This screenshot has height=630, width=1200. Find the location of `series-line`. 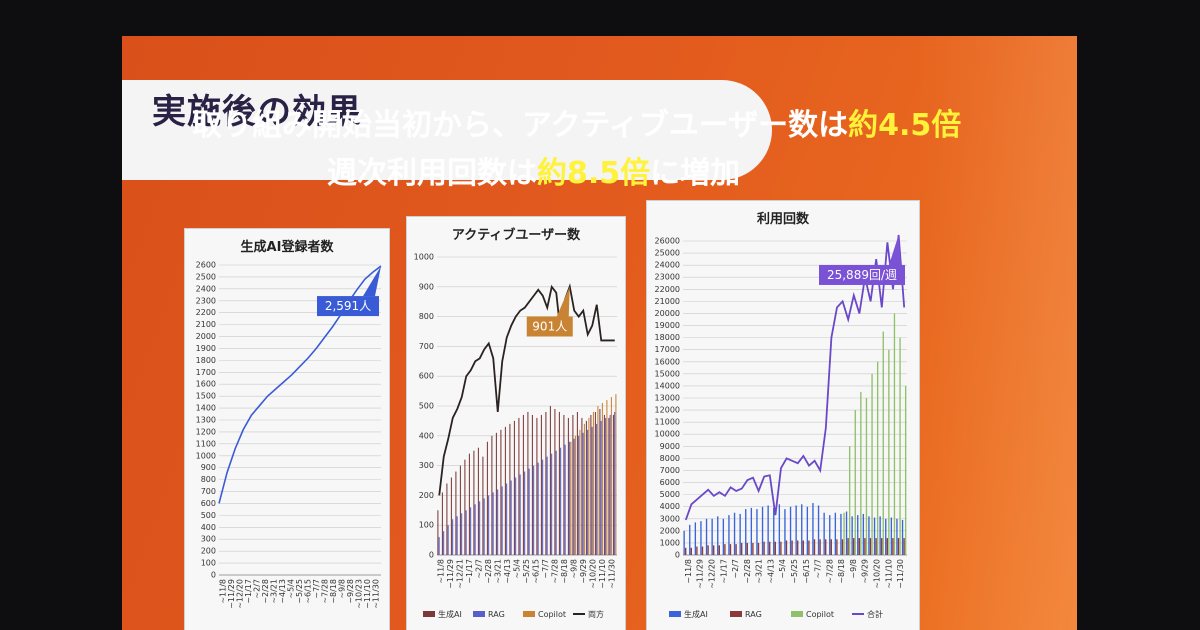

series-line is located at coordinates (526, 389).